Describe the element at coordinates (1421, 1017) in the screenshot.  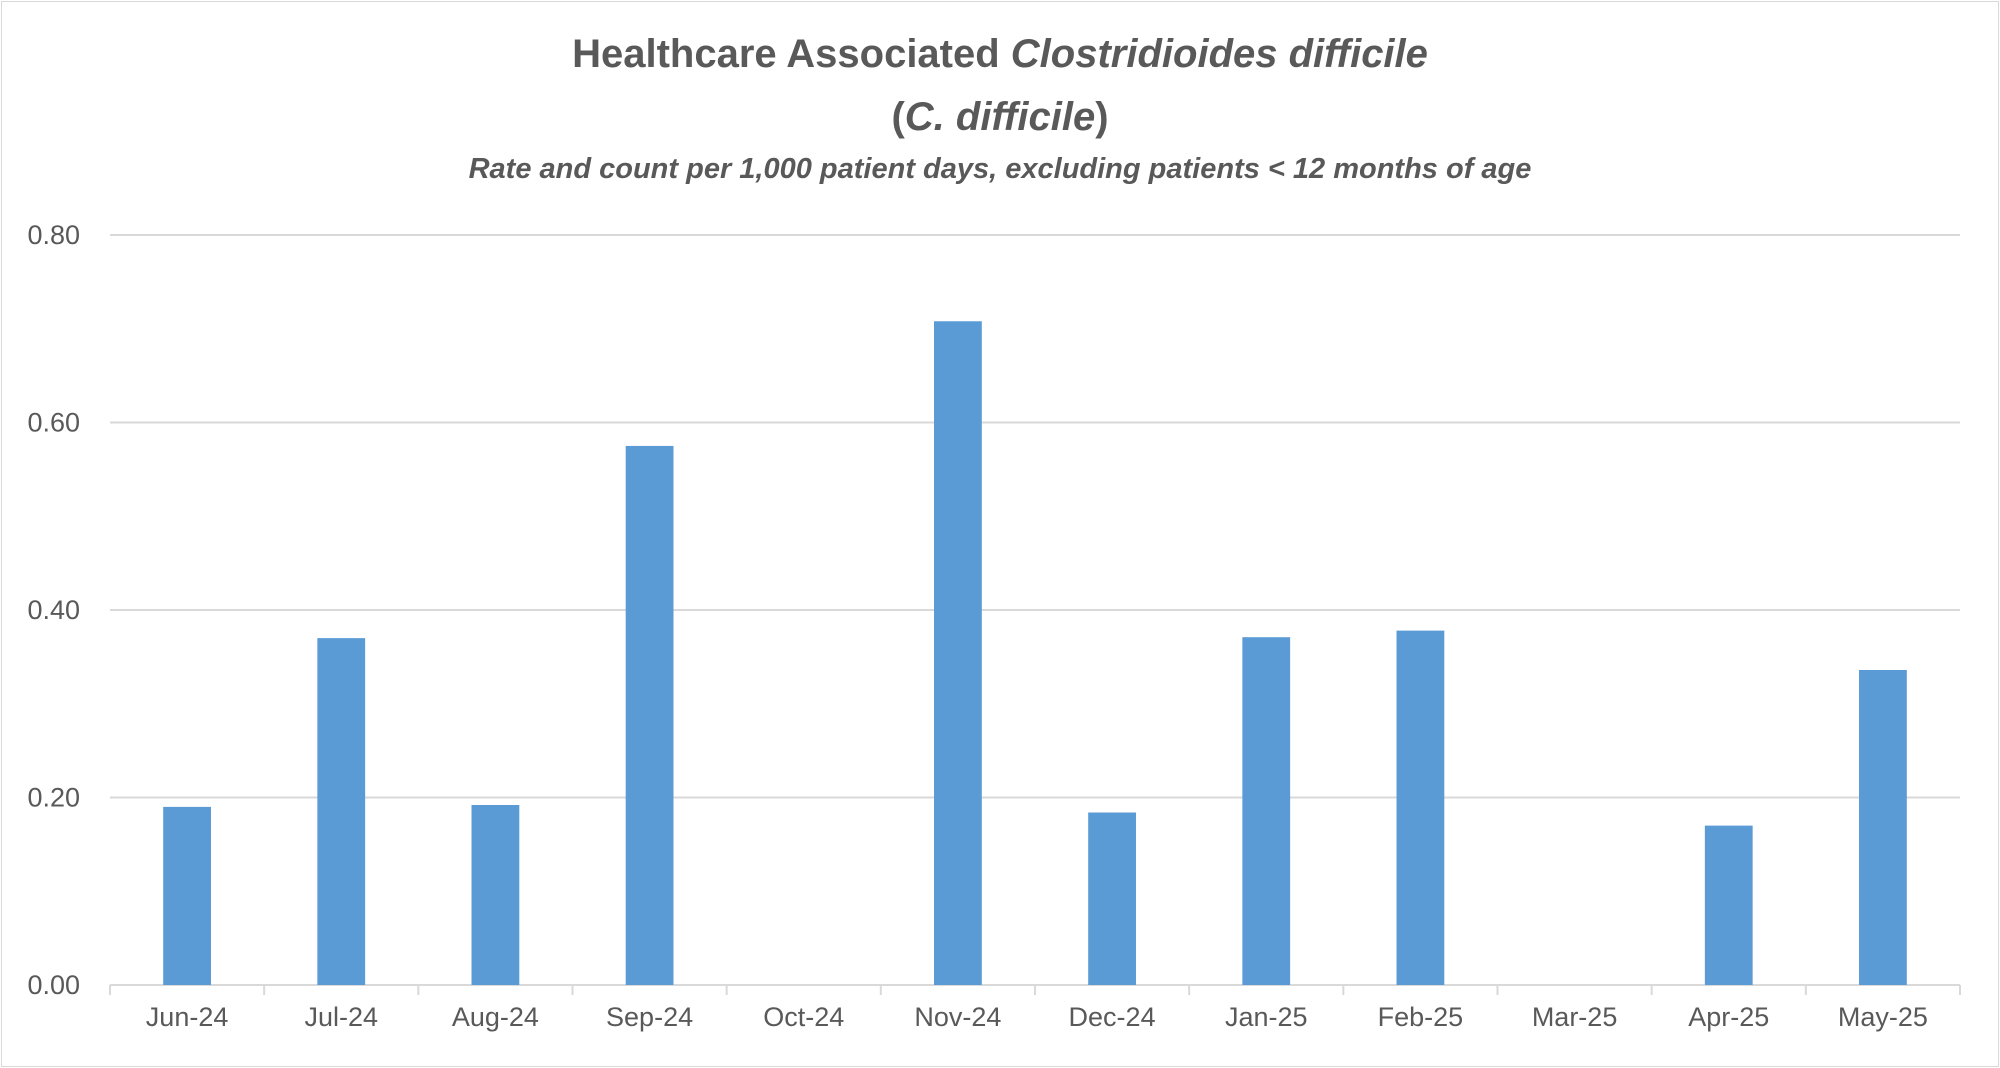
I see `x-tick-label: Feb-25` at that location.